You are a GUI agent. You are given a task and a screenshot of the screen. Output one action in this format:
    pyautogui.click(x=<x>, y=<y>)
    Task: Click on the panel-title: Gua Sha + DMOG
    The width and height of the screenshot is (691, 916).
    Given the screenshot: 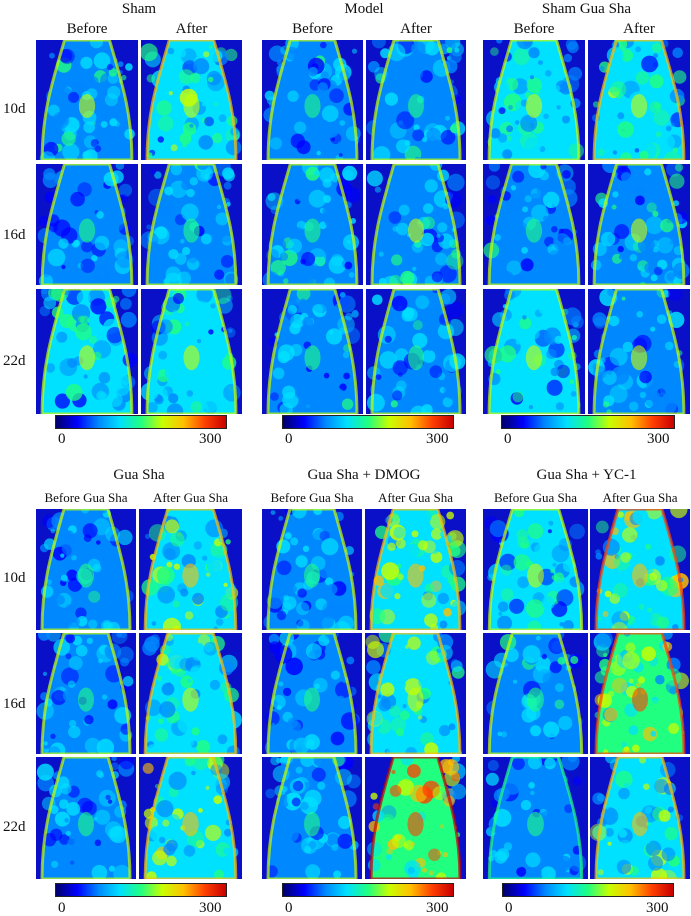 What is the action you would take?
    pyautogui.click(x=364, y=475)
    